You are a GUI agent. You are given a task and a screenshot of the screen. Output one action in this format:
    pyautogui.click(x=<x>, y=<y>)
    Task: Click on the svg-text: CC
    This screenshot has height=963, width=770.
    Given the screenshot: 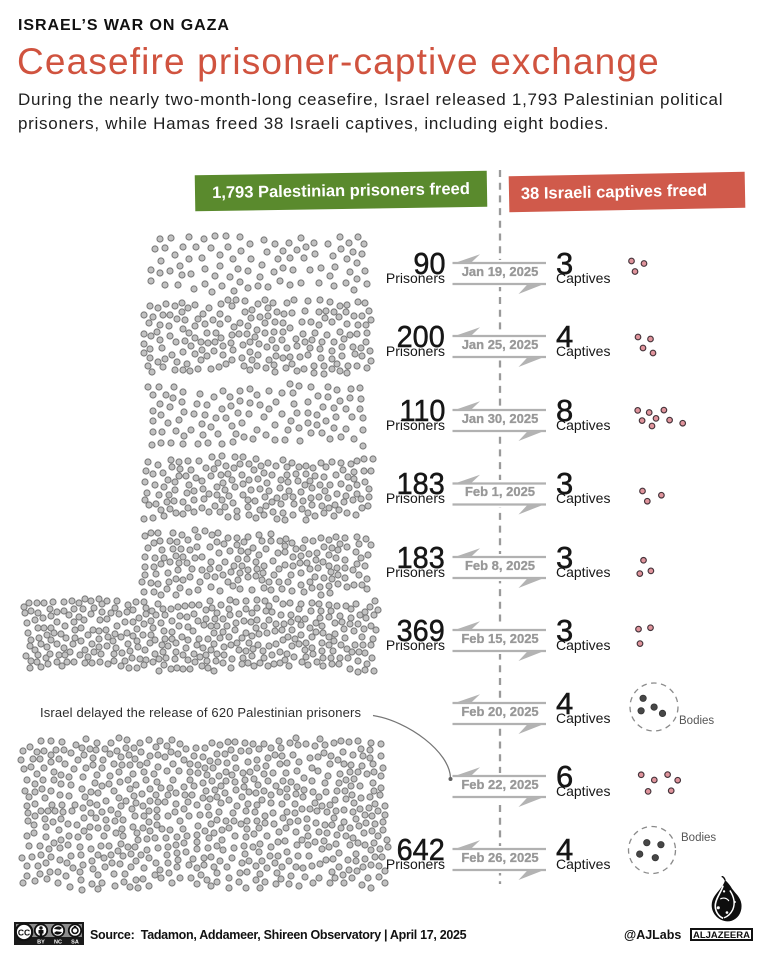 What is the action you would take?
    pyautogui.click(x=24, y=932)
    